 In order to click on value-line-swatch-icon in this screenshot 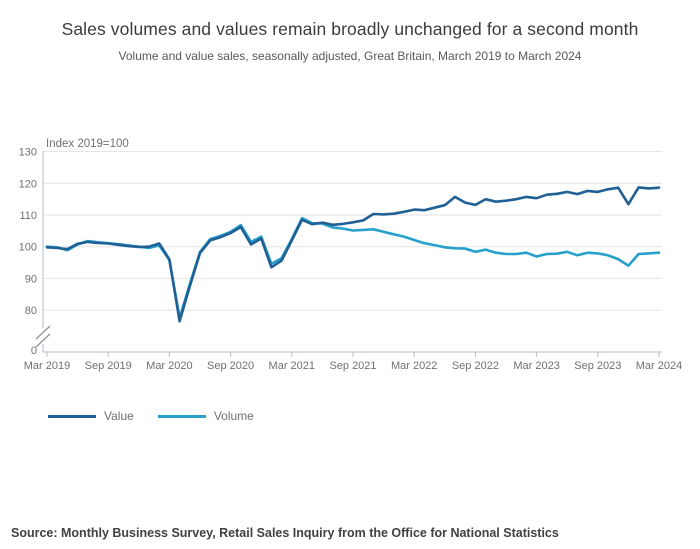, I will do `click(72, 416)`.